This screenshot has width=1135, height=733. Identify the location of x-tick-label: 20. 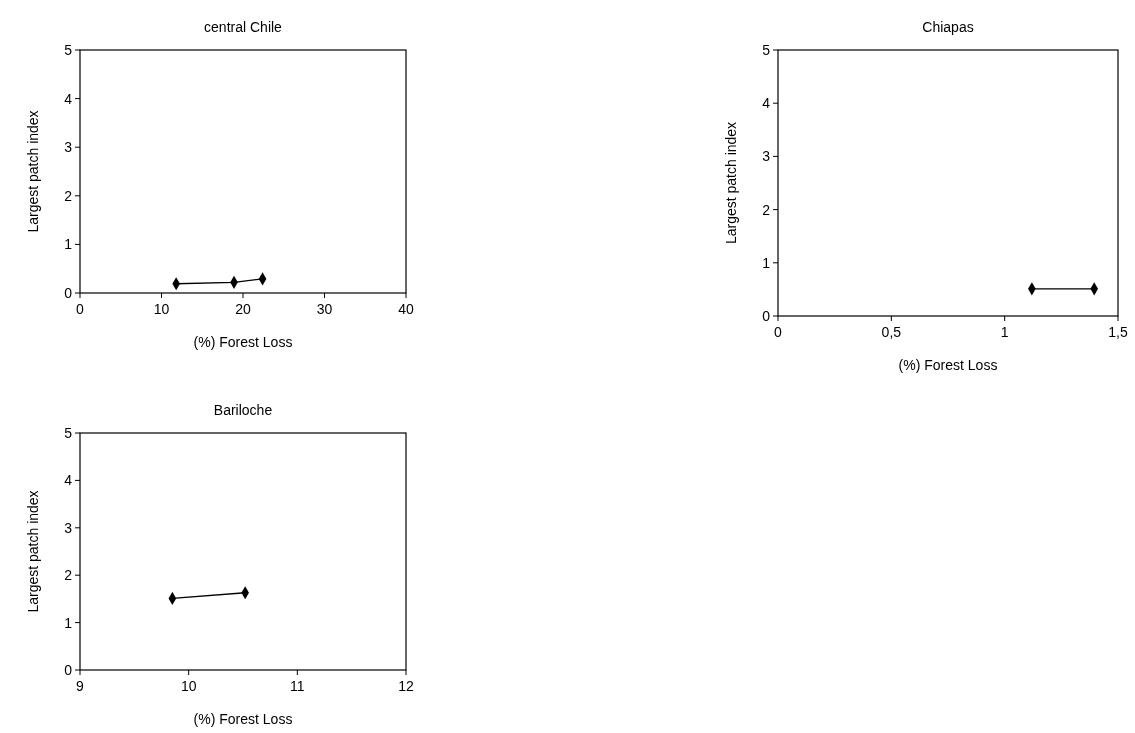
(243, 309).